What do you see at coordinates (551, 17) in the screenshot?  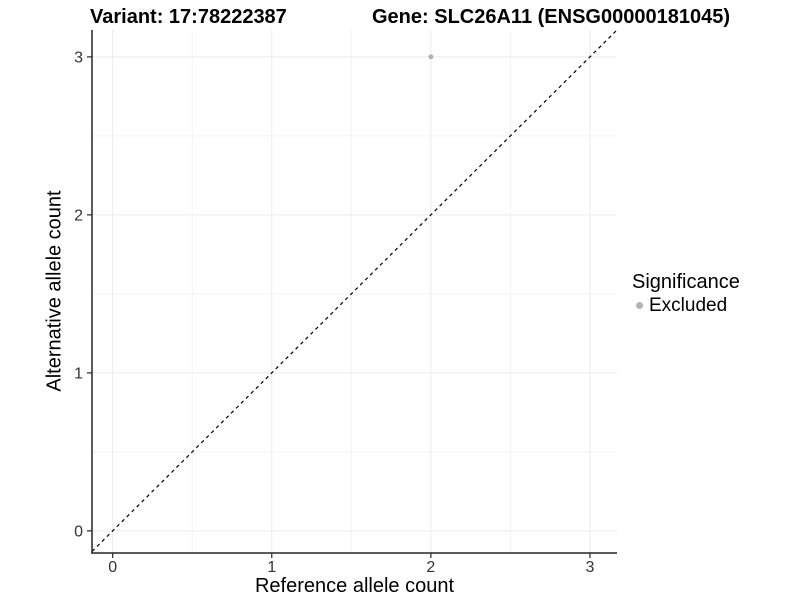 I see `gene-title: Gene: SLC26A11 (ENSG00000181045)` at bounding box center [551, 17].